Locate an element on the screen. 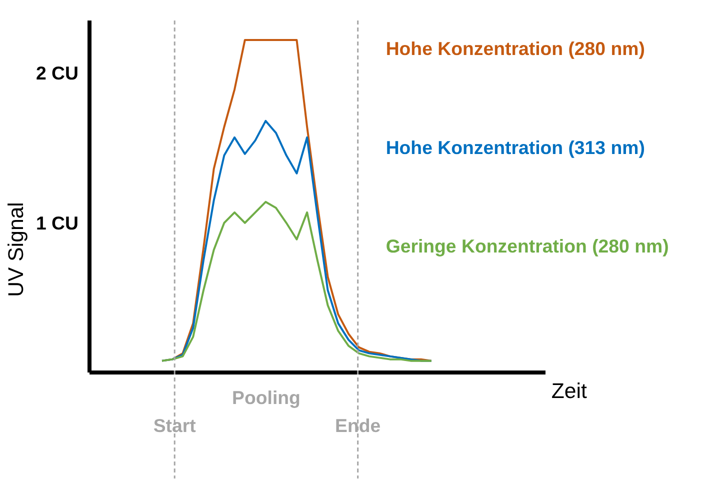 This screenshot has width=726, height=483. text: Geringe Konzentration (280 nm) is located at coordinates (527, 245).